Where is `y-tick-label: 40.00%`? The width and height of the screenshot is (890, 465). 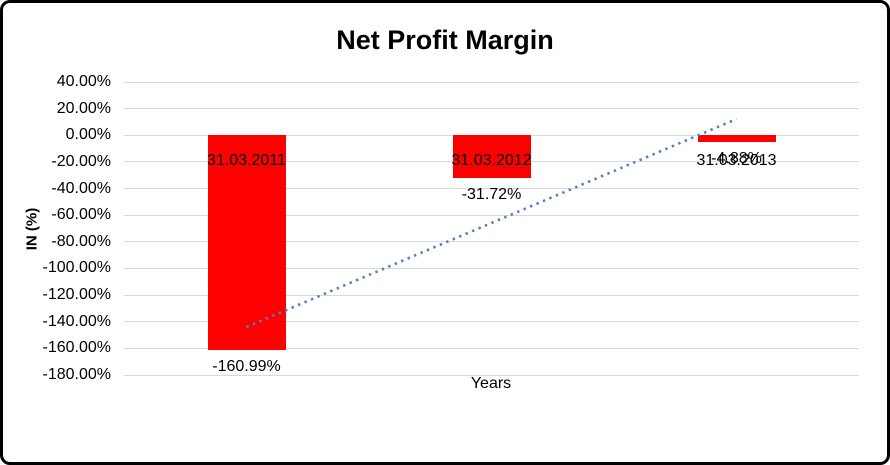
y-tick-label: 40.00% is located at coordinates (83, 81).